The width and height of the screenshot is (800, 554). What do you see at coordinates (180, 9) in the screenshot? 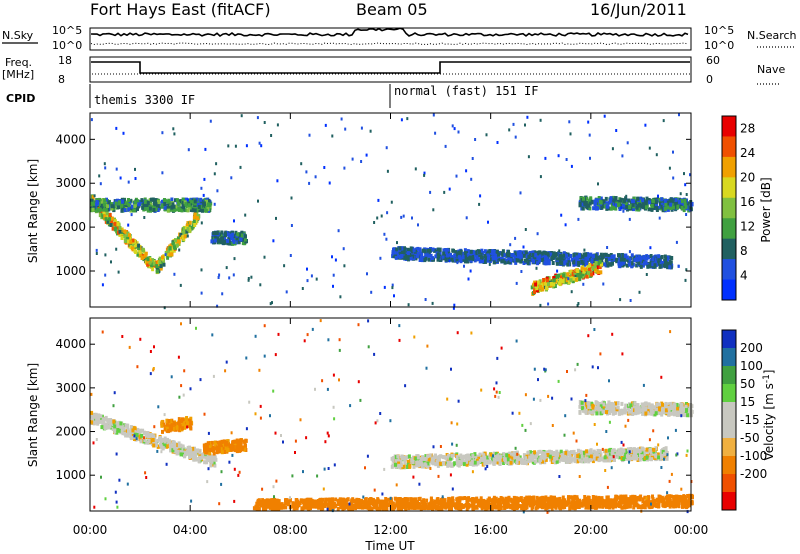
I see `station-title: Fort Hays East (fitACF)` at bounding box center [180, 9].